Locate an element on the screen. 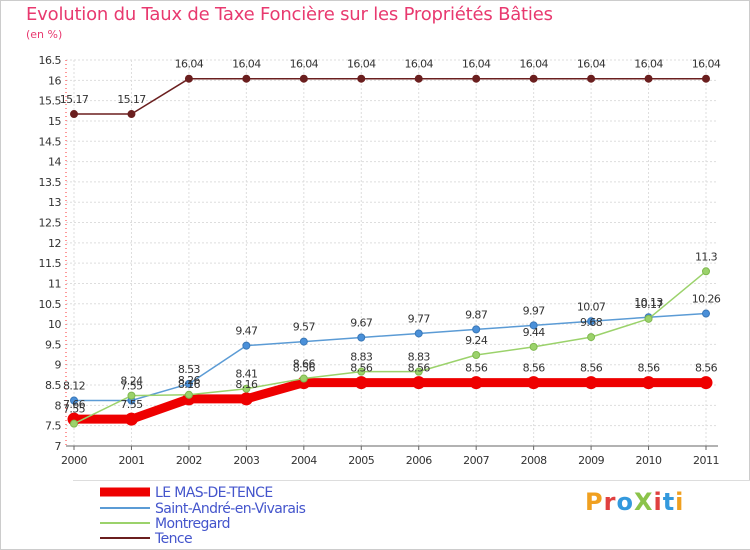 The width and height of the screenshot is (750, 550). series-line-le-mas-de-tence is located at coordinates (390, 401).